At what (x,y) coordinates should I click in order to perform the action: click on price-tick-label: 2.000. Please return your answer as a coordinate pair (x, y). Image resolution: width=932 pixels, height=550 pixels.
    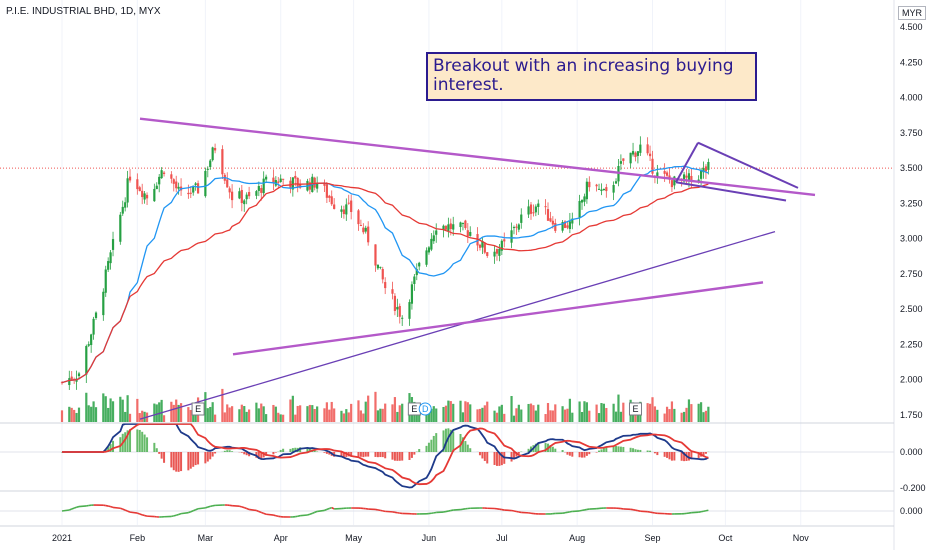
    Looking at the image, I should click on (911, 380).